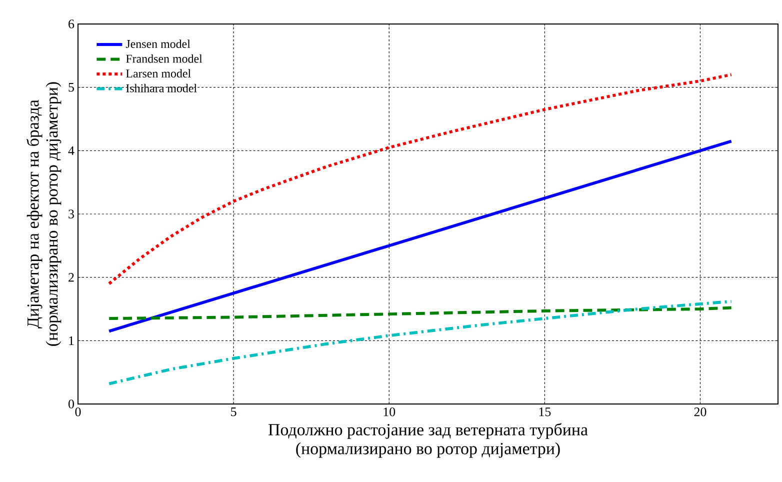 This screenshot has width=782, height=482. Describe the element at coordinates (71, 340) in the screenshot. I see `y-tick-label: 1` at that location.